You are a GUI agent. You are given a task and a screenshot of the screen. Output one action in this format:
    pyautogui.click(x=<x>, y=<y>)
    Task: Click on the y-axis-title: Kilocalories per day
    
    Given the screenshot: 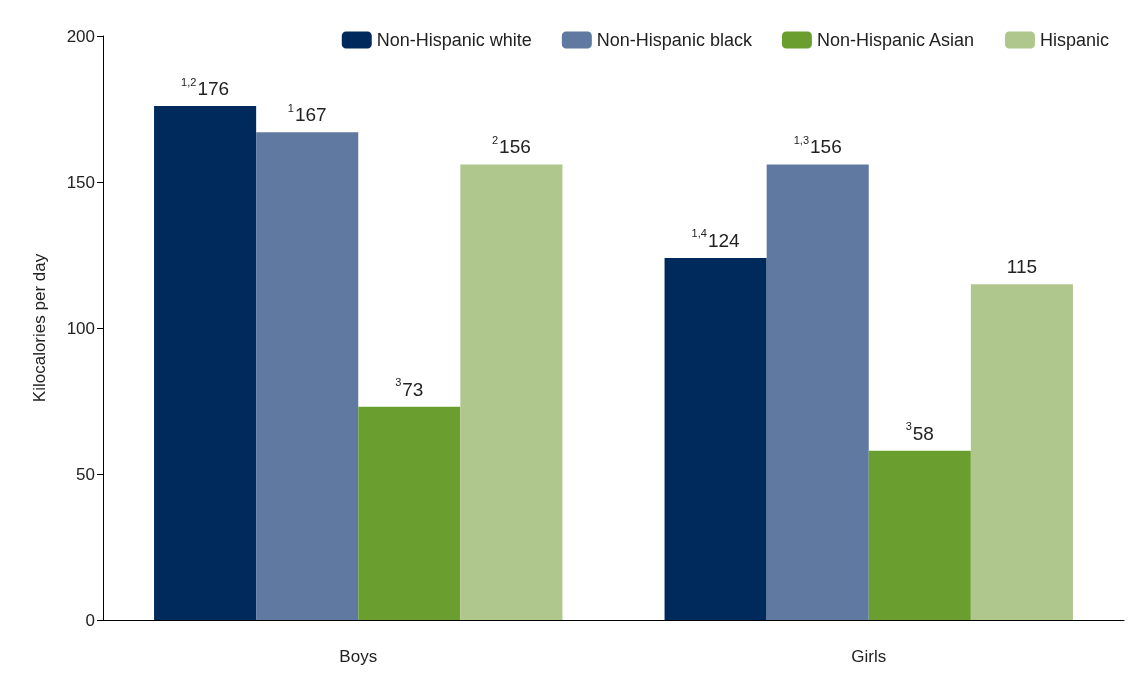 What is the action you would take?
    pyautogui.click(x=39, y=328)
    